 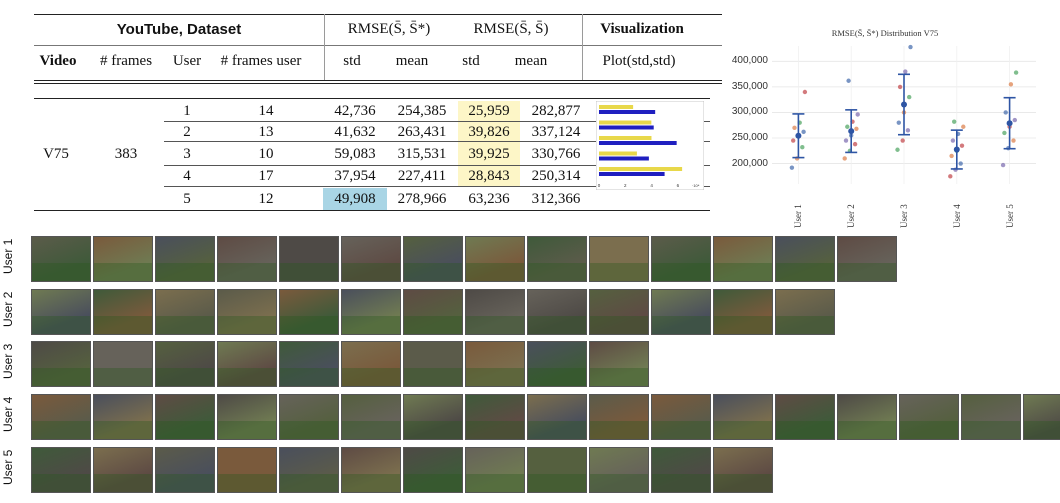 I want to click on mean2-cell: 282,877, so click(x=556, y=111).